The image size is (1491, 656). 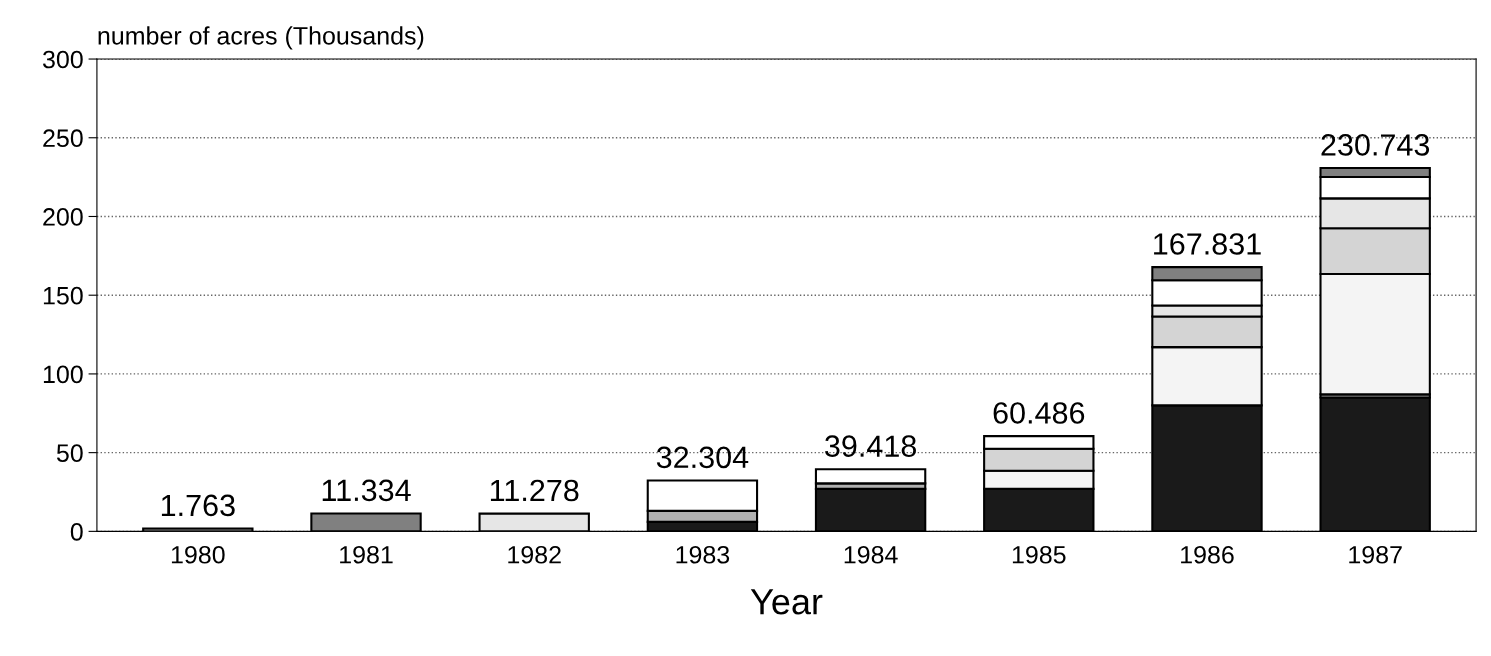 I want to click on total-label: 60.486, so click(x=1039, y=413).